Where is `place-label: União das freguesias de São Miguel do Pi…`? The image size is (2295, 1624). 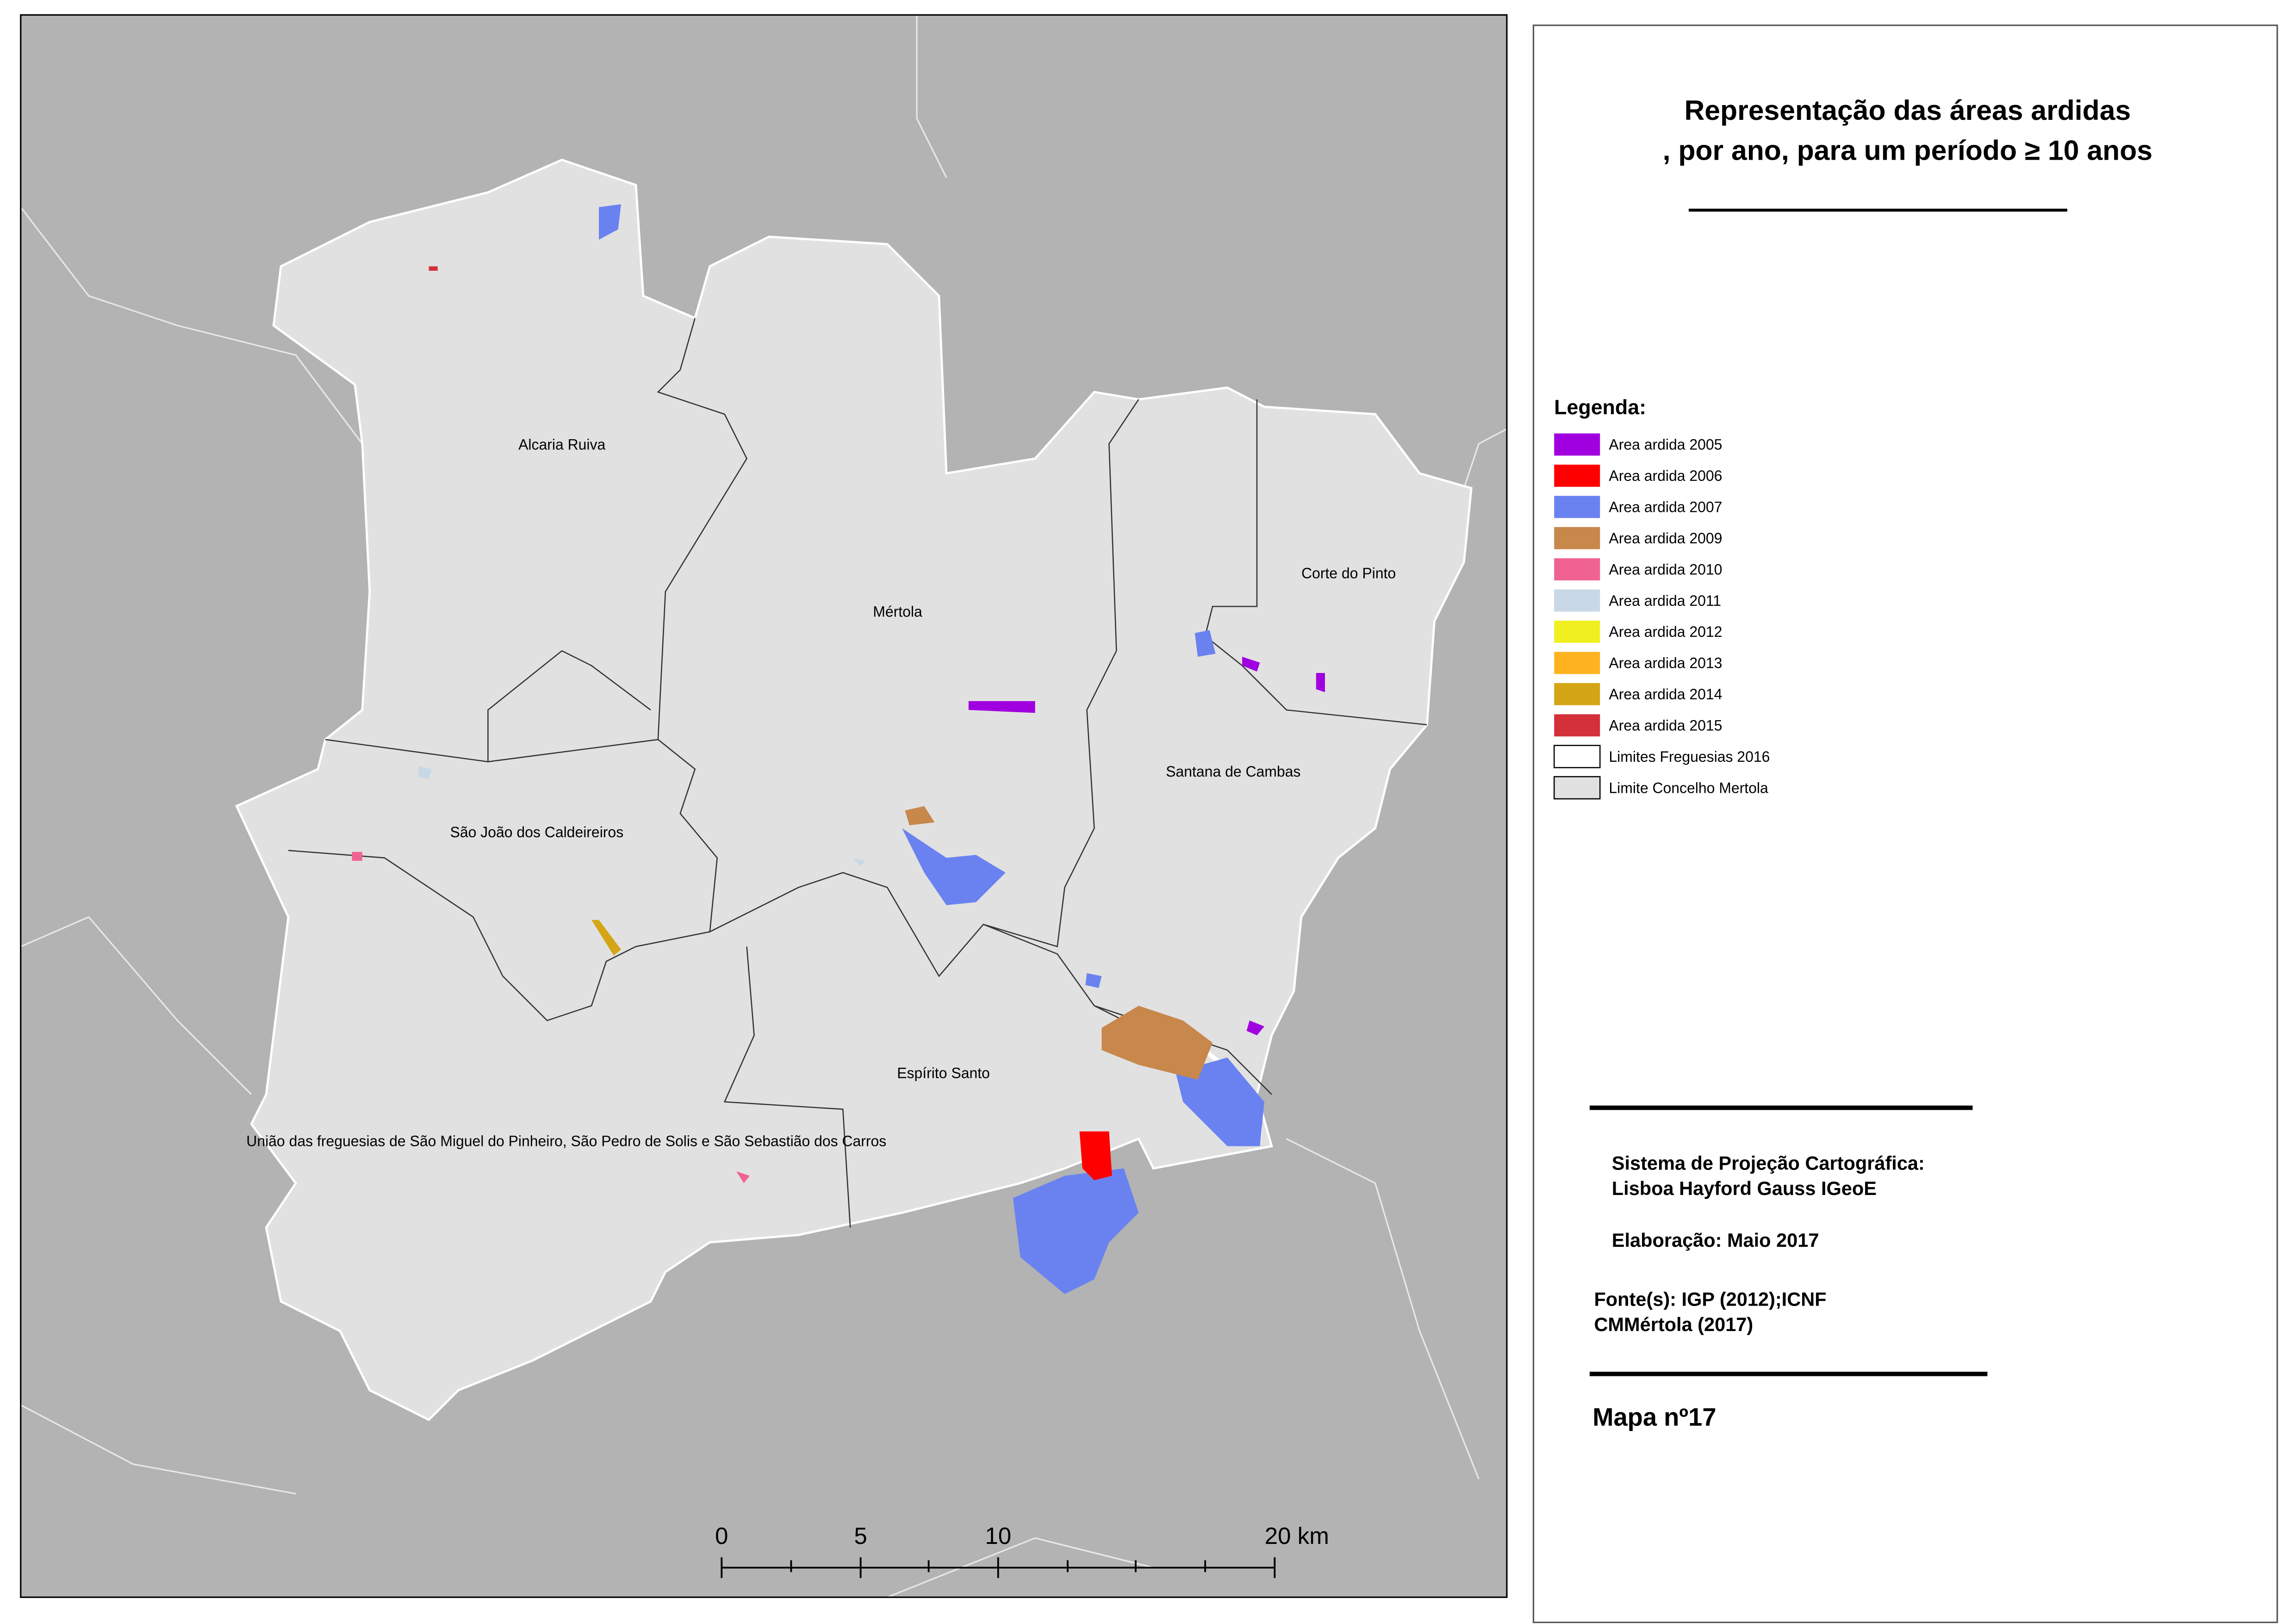
place-label: União das freguesias de São Miguel do Pi… is located at coordinates (566, 1141).